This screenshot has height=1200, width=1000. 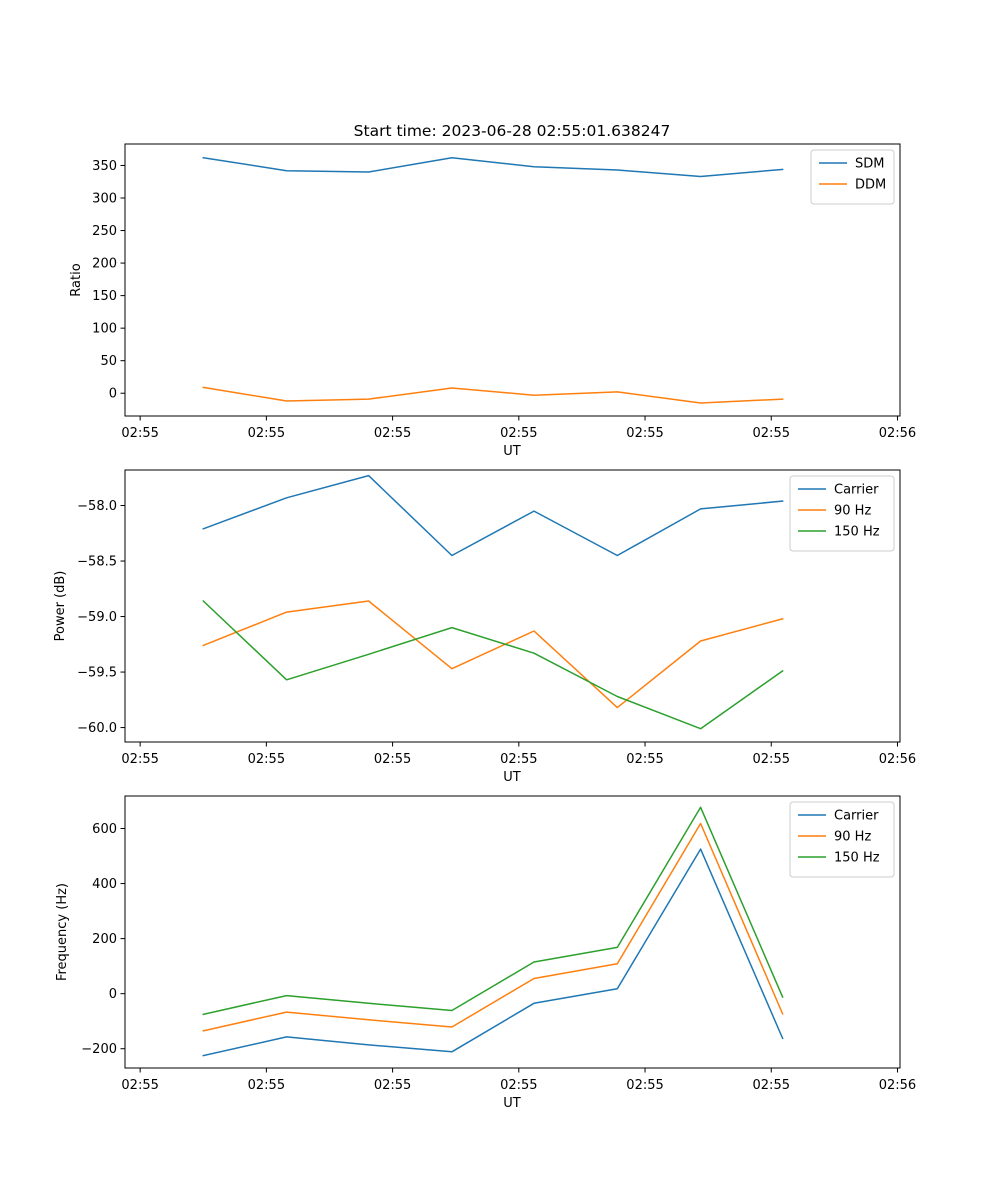 I want to click on power-y-axis-label: Power (dB), so click(x=60, y=606).